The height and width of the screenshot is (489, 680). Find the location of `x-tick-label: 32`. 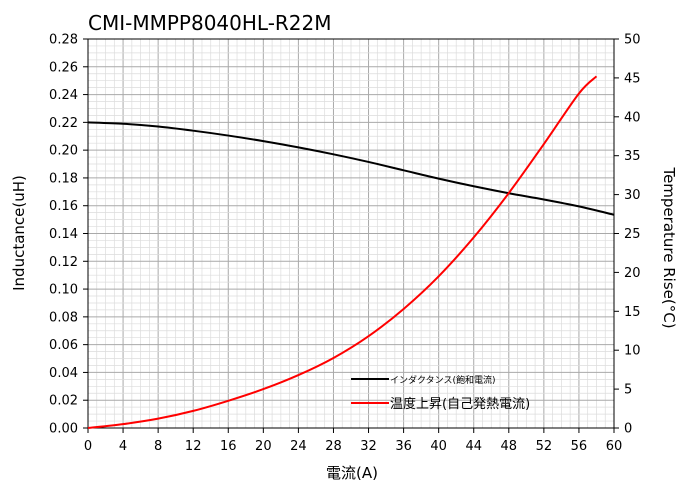

x-tick-label: 32 is located at coordinates (368, 446).